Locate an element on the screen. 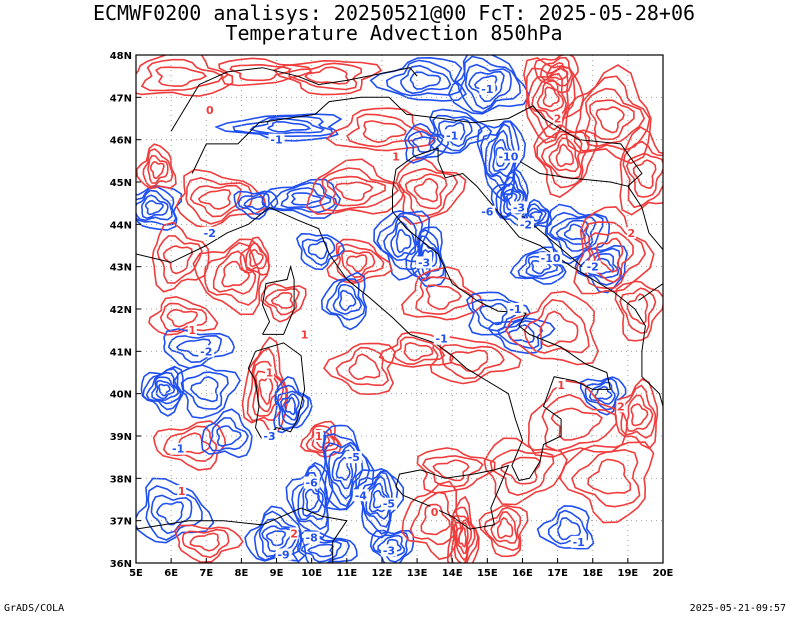 The height and width of the screenshot is (618, 800). lon-tick-label: 11E is located at coordinates (346, 573).